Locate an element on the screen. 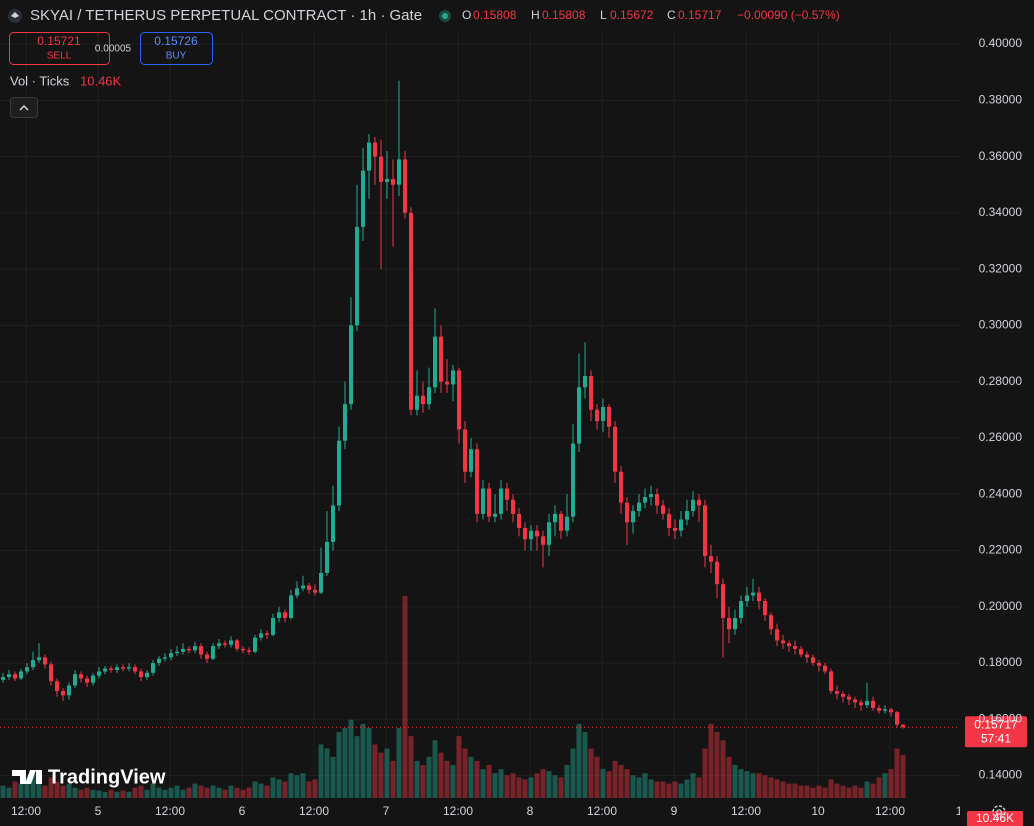 This screenshot has width=1034, height=826. ohlc-letter: H is located at coordinates (535, 15).